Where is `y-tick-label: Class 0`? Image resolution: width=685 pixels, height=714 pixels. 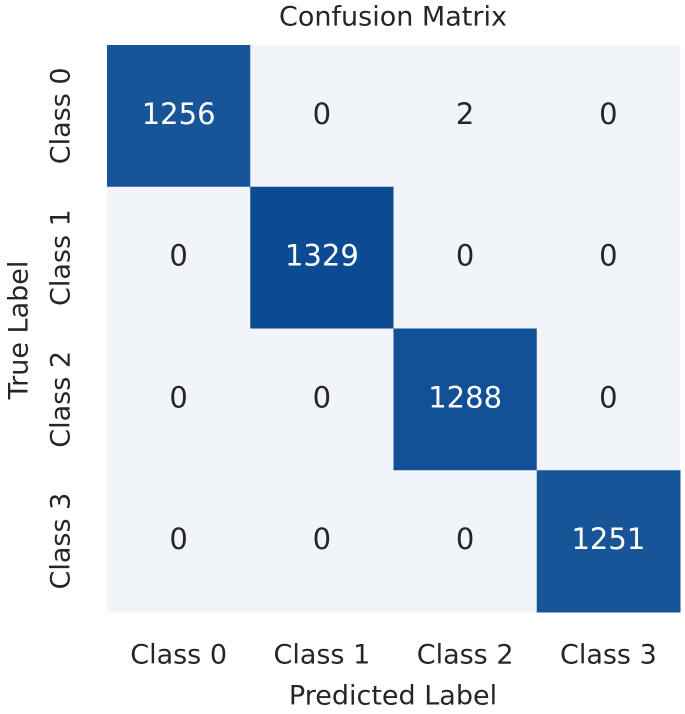 y-tick-label: Class 0 is located at coordinates (61, 115).